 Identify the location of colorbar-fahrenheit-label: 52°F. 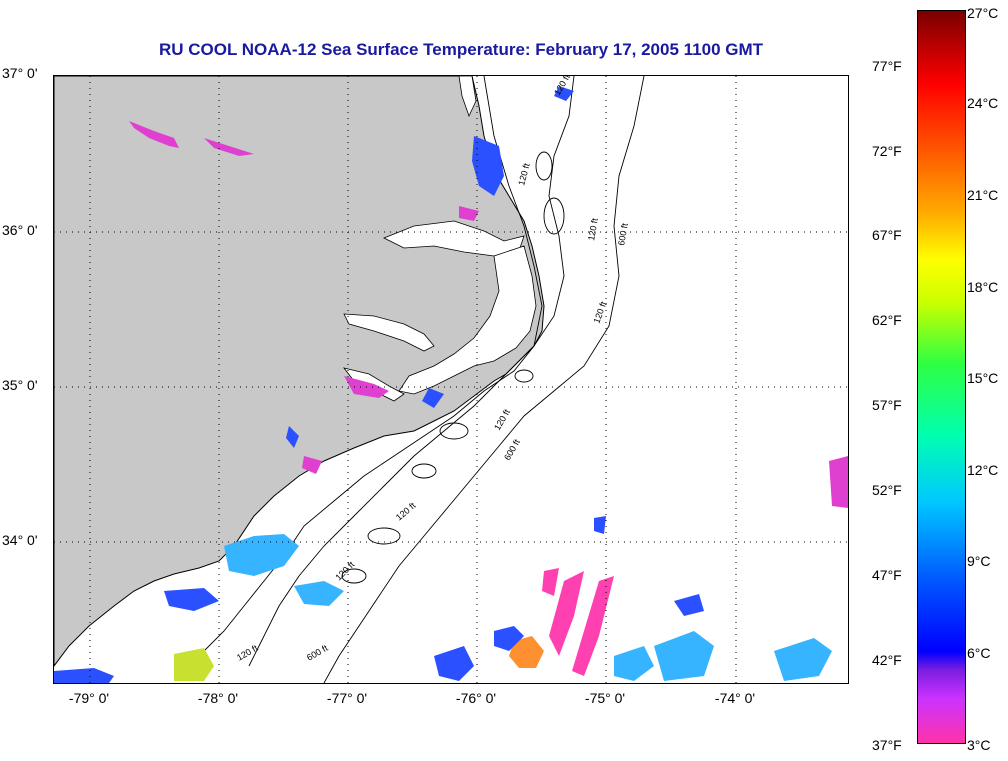
(887, 490).